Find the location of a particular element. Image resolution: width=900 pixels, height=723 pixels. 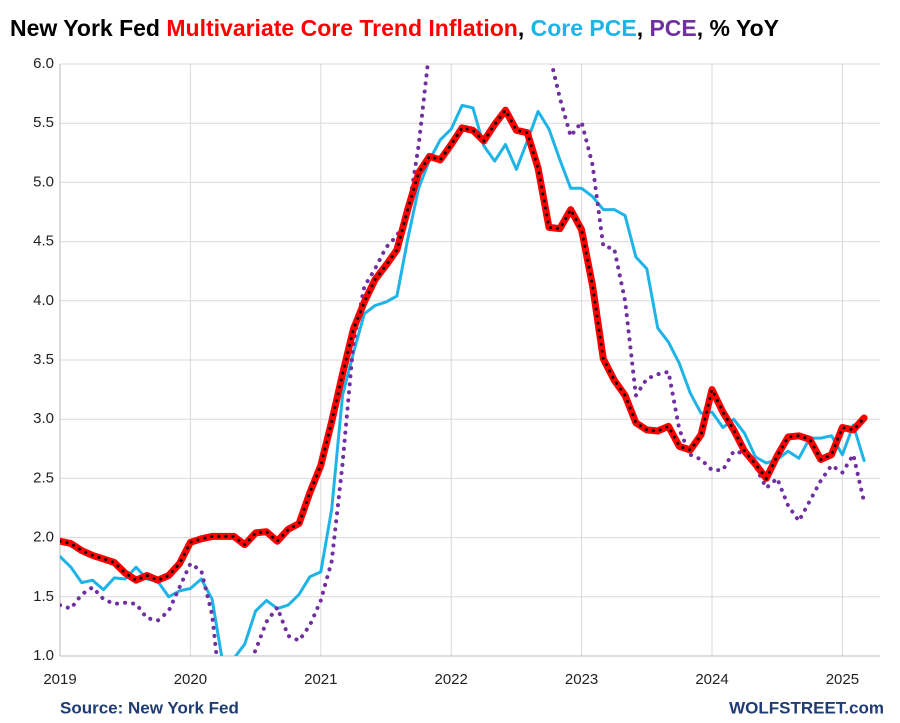

title-part: Core PCE is located at coordinates (584, 28).